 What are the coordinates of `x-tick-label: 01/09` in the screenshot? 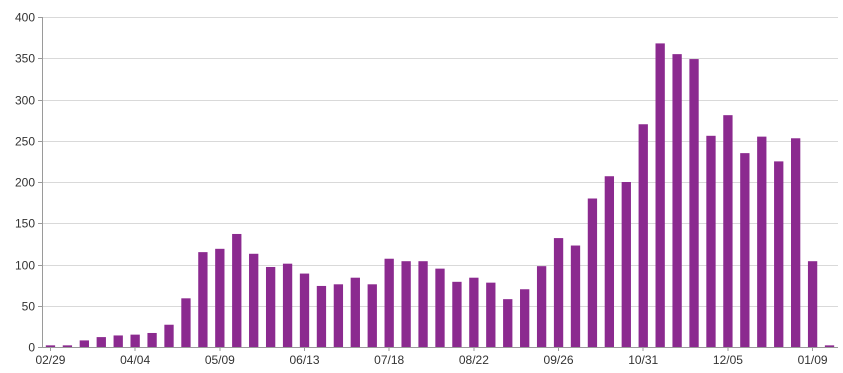 It's located at (813, 360).